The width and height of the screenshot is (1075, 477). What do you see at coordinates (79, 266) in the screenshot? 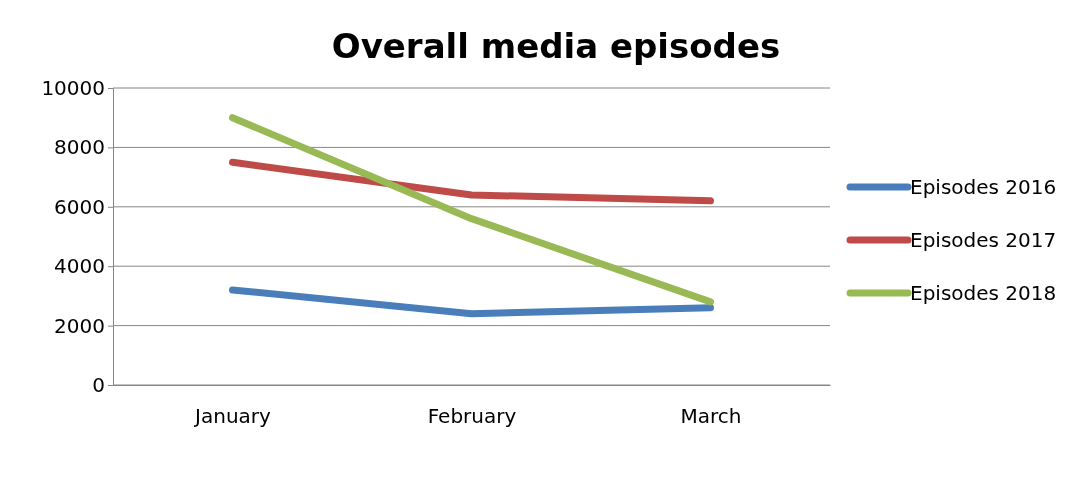
I see `y-tick-label: 4000` at bounding box center [79, 266].